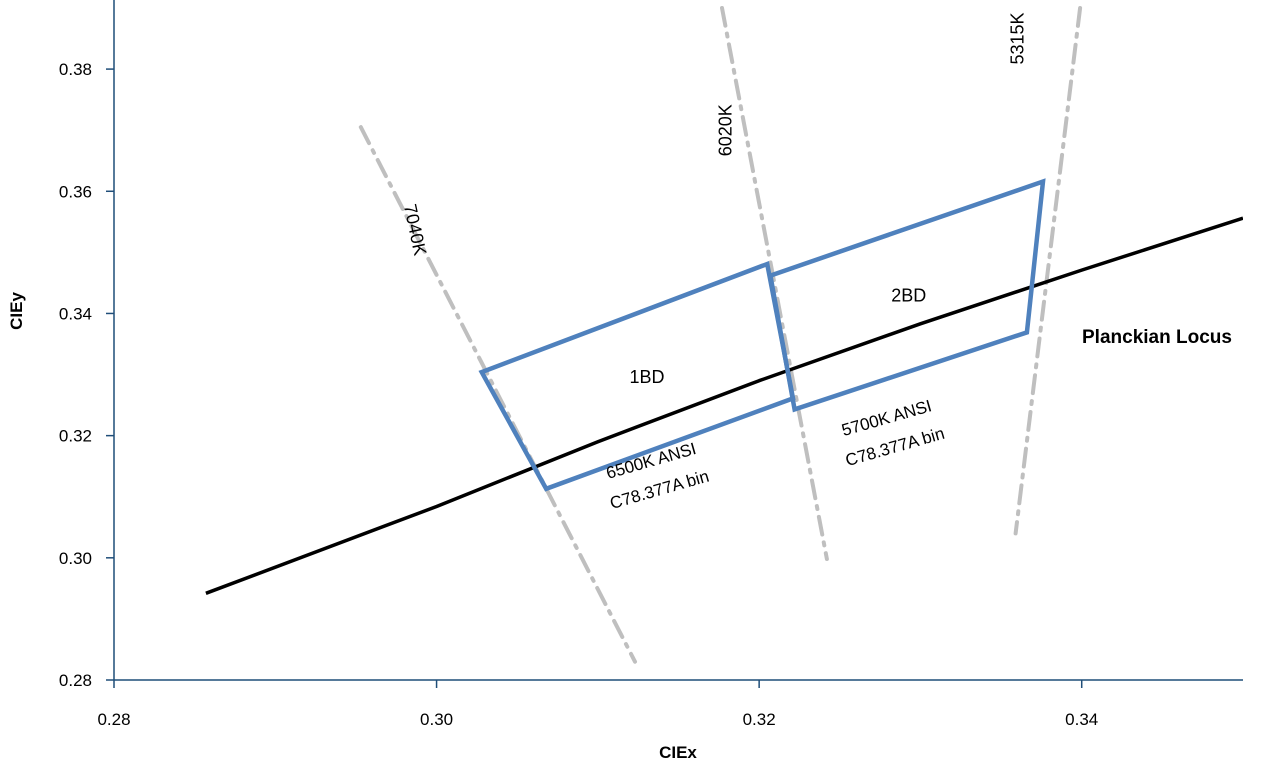 This screenshot has height=765, width=1280. What do you see at coordinates (726, 130) in the screenshot?
I see `isotherm-label-6020K: 6020K` at bounding box center [726, 130].